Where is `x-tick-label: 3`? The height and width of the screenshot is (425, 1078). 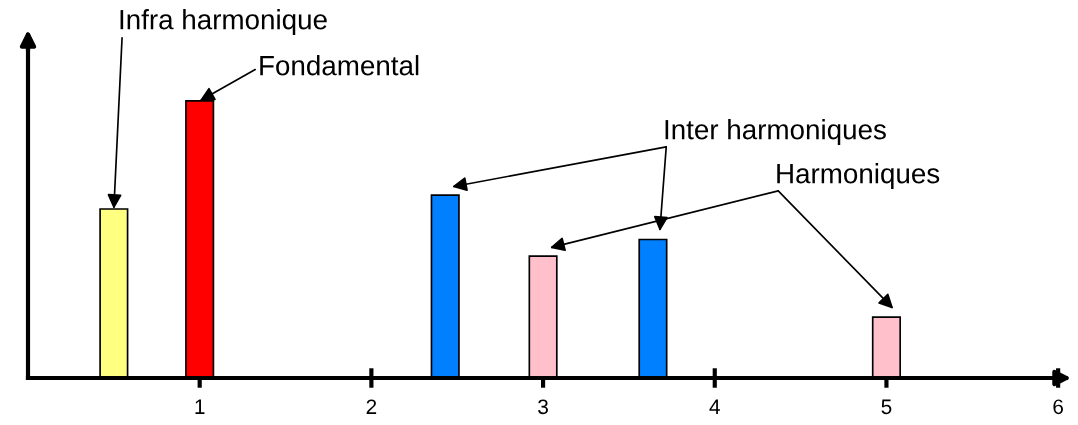
x-tick-label: 3 is located at coordinates (543, 407).